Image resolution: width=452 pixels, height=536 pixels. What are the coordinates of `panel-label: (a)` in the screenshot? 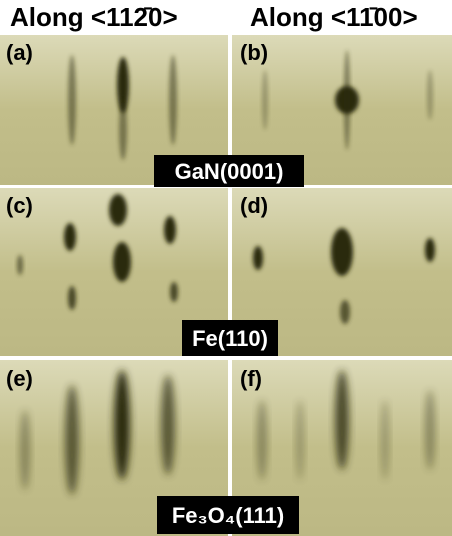 It's located at (19, 52).